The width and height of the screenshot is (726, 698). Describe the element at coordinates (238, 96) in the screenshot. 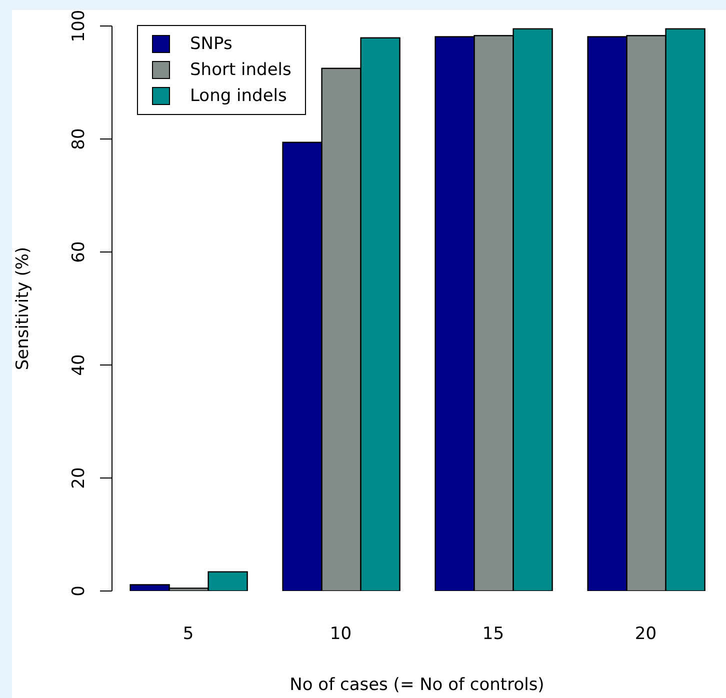

I see `legend-label: Long indels` at that location.